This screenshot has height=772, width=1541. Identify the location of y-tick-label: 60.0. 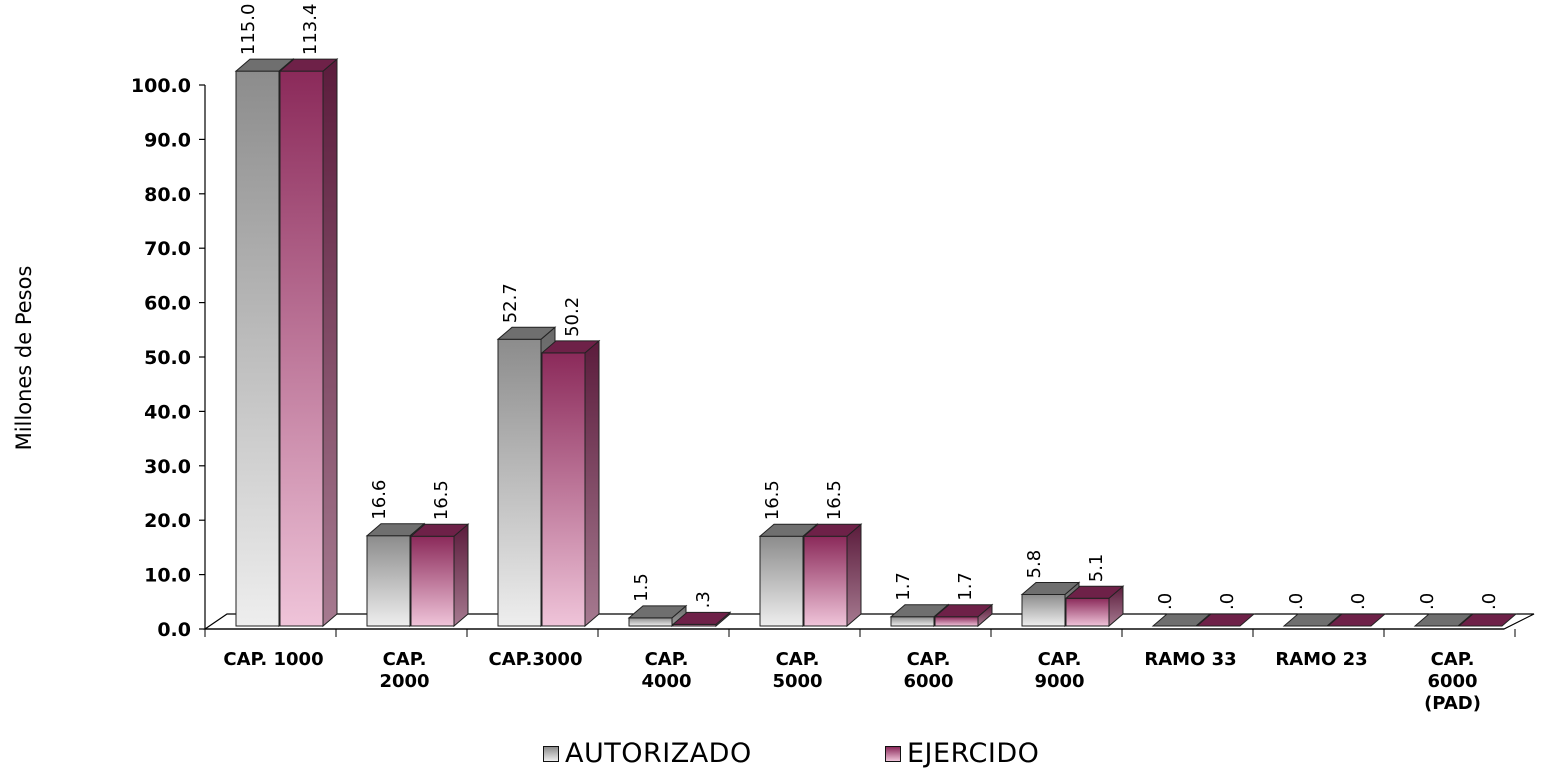
(167, 304).